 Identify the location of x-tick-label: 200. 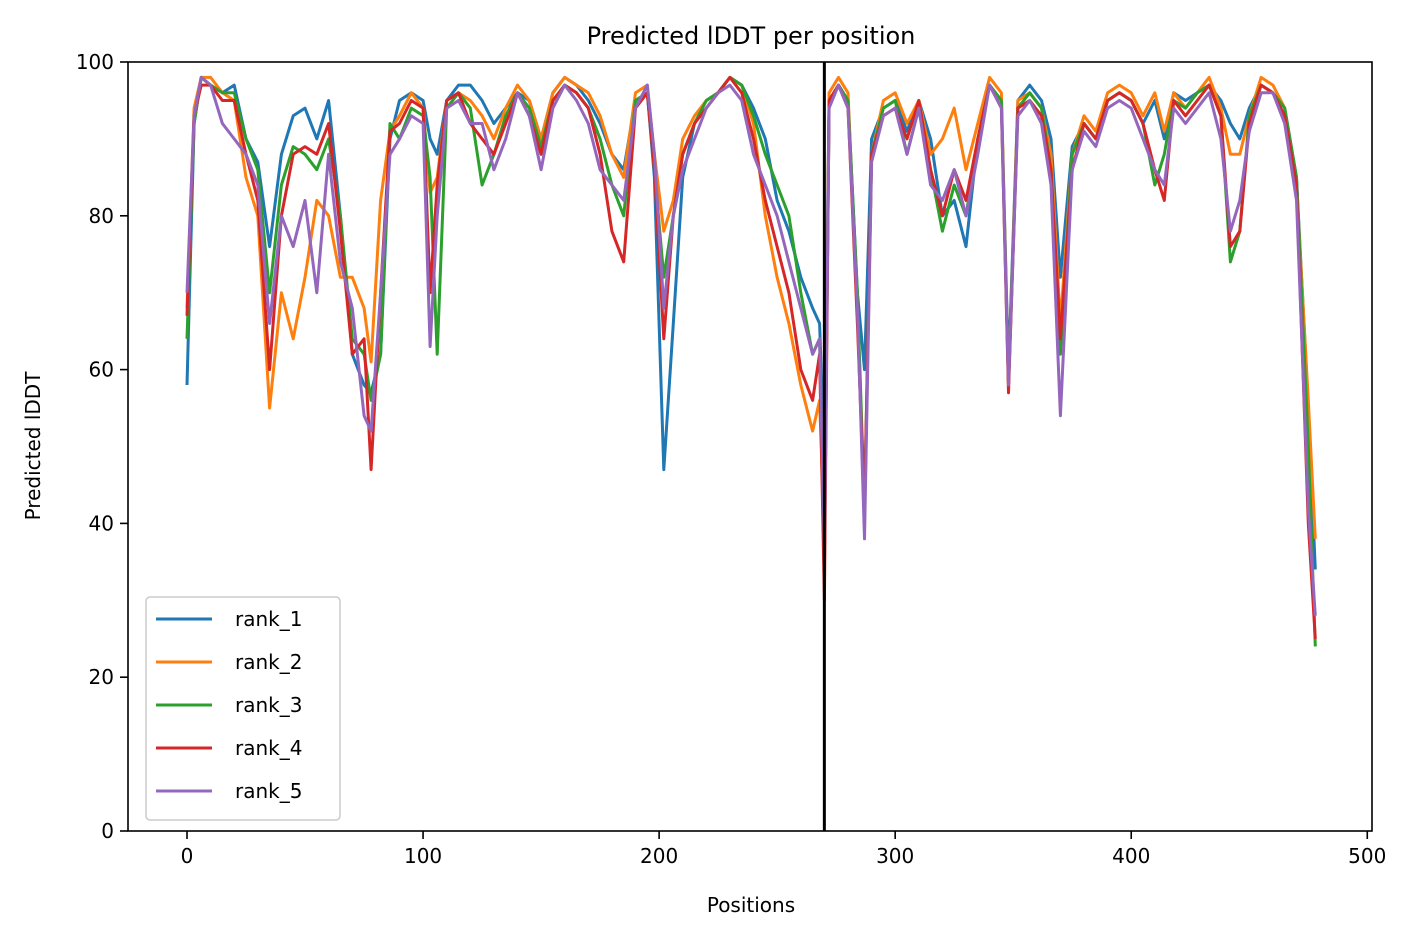
(659, 856).